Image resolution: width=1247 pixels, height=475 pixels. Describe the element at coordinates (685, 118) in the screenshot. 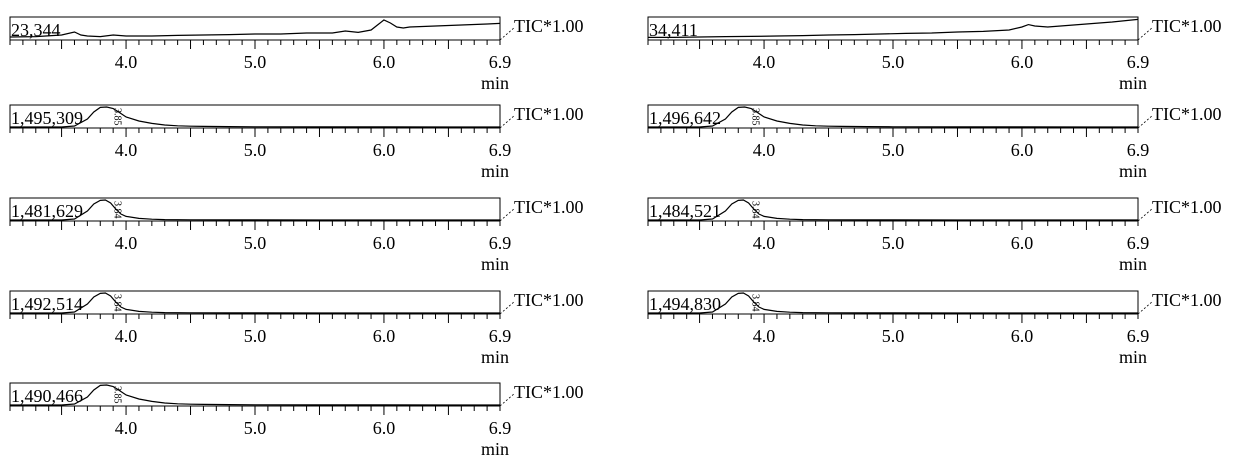

I see `y-scale-label: 1,496,642` at that location.